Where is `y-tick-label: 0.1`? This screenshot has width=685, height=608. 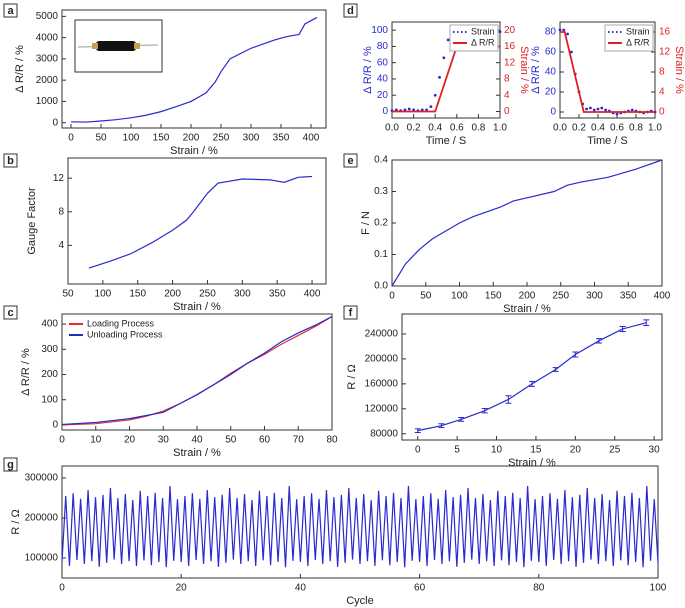
y-tick-label: 0.1 is located at coordinates (381, 254).